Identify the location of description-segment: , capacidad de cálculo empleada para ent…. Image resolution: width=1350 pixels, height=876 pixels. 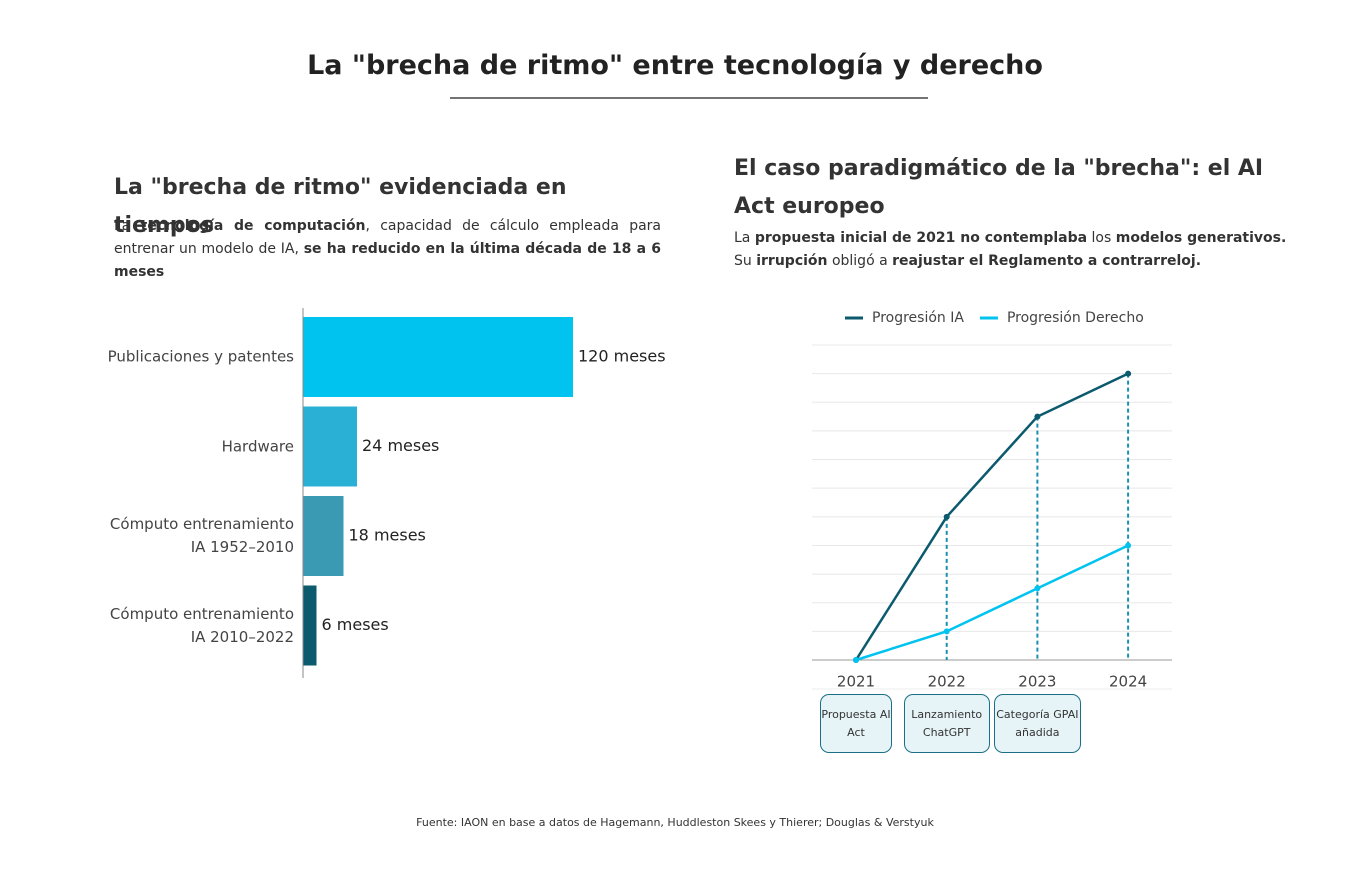
(387, 237).